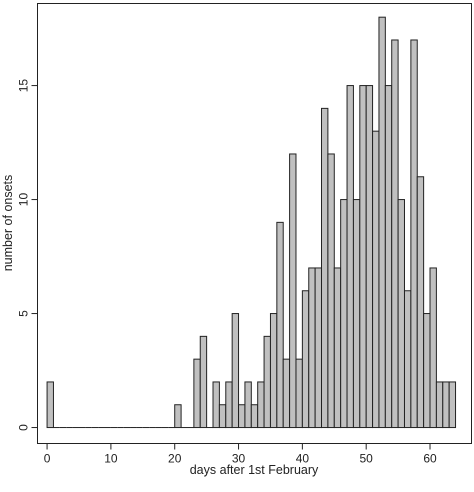 The width and height of the screenshot is (474, 492). What do you see at coordinates (254, 470) in the screenshot?
I see `x-axis-title: days after 1st February` at bounding box center [254, 470].